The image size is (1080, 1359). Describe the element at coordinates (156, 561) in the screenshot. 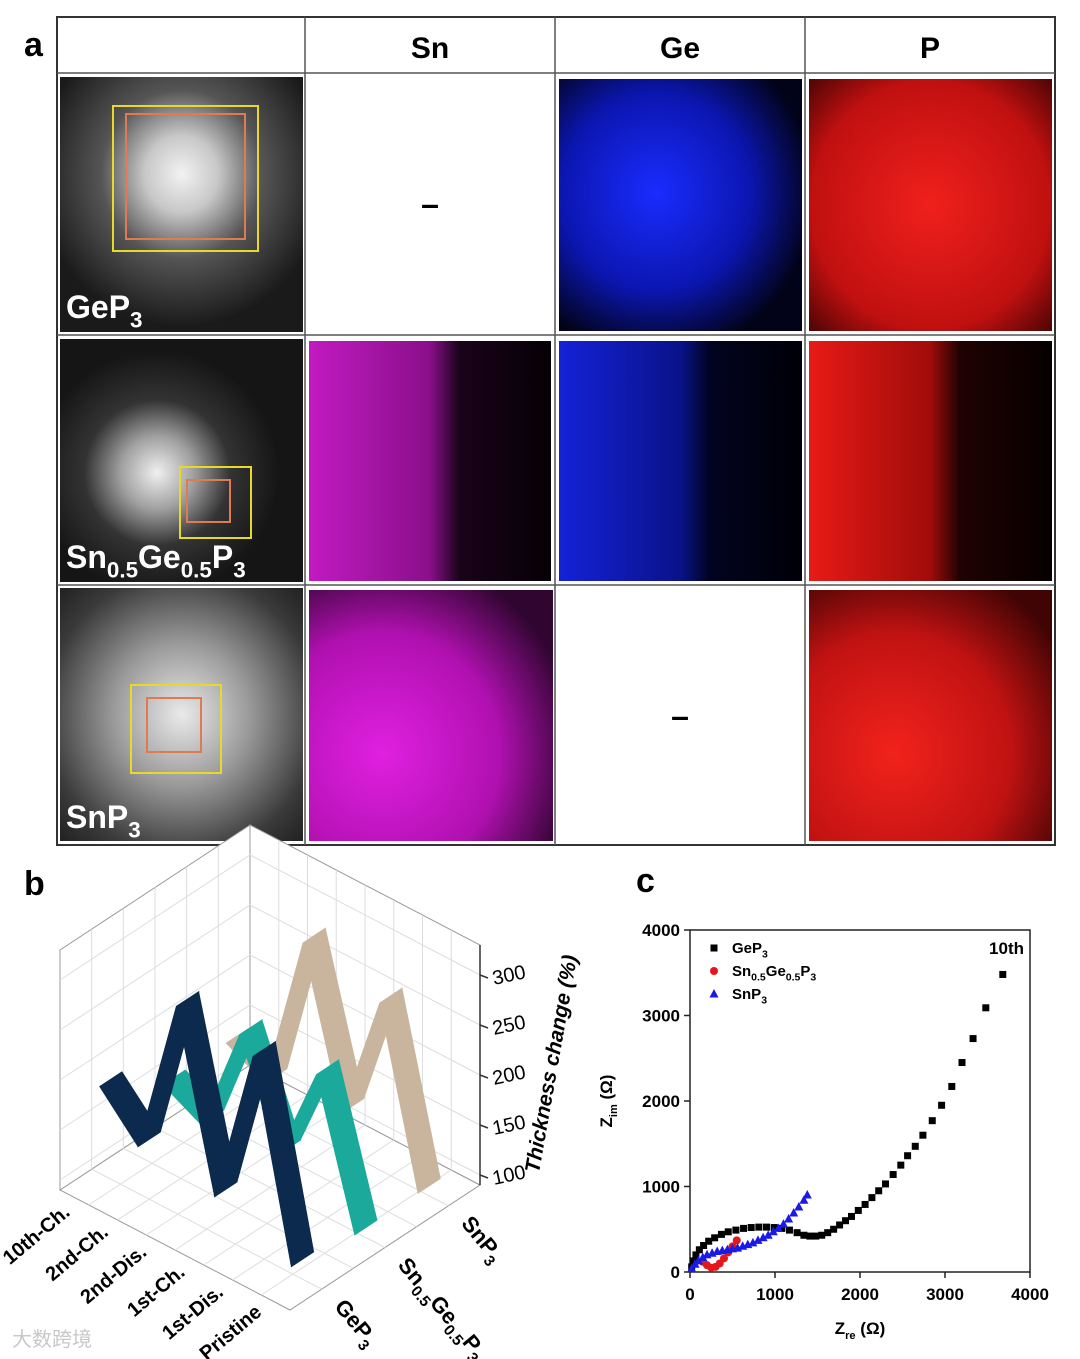

I see `row-label: Sn0.5Ge0.5P3` at that location.